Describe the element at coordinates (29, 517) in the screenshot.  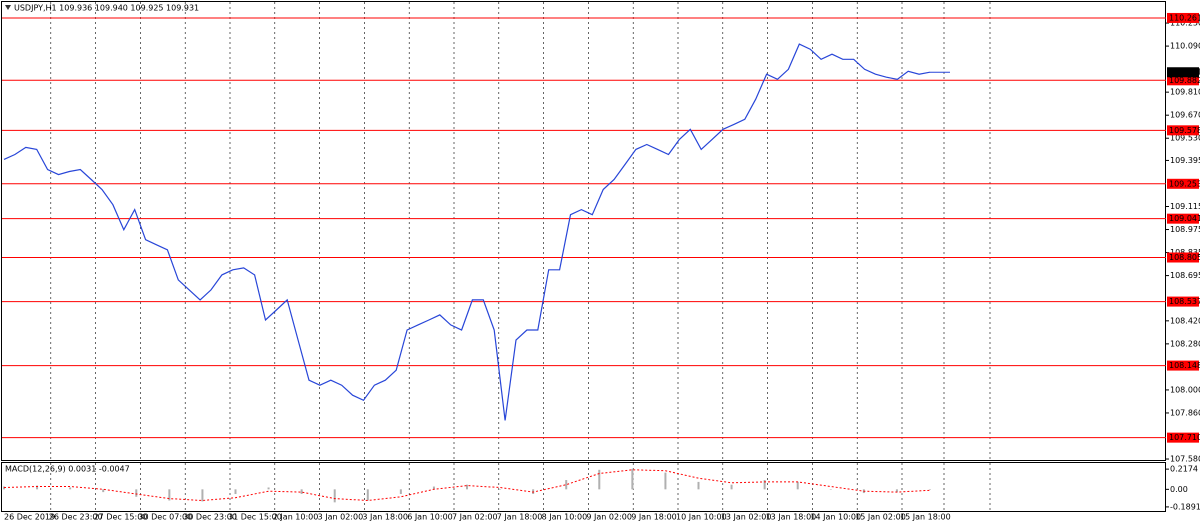
I see `x-tick-label: 26 Dec 2019` at that location.